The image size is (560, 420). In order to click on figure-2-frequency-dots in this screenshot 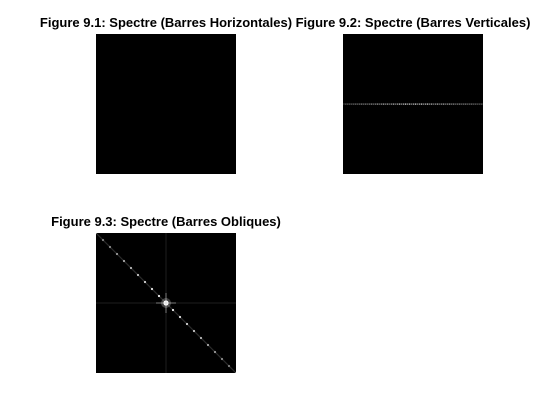, I will do `click(414, 104)`.